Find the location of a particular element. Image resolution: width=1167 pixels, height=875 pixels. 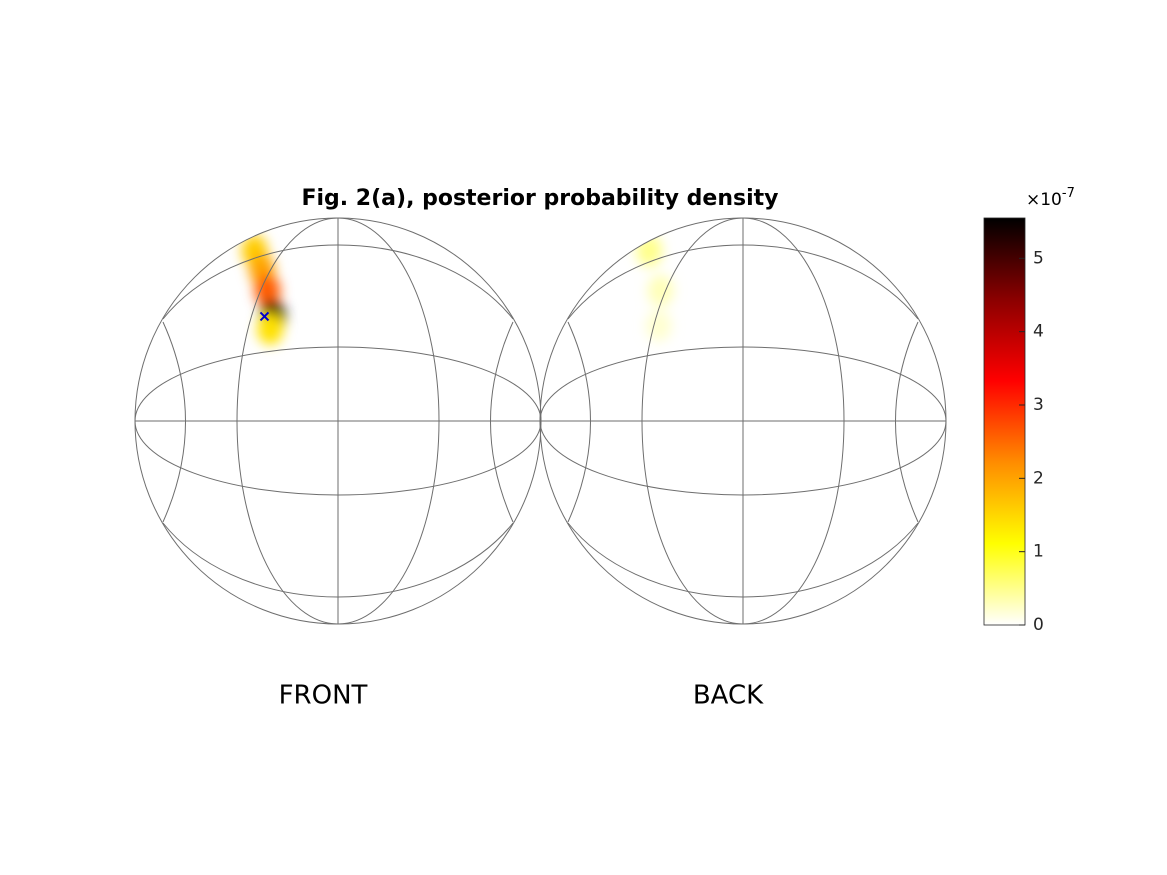

colorbar-tick-label: 5 is located at coordinates (1038, 258).